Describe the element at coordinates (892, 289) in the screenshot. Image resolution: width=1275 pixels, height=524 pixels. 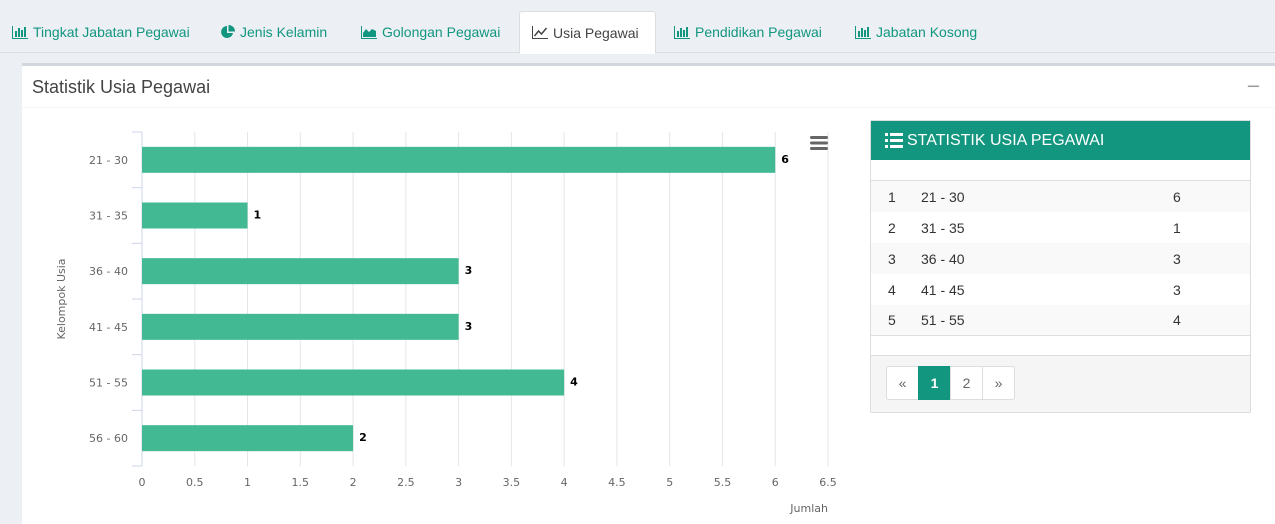
I see `row-number: 4` at that location.